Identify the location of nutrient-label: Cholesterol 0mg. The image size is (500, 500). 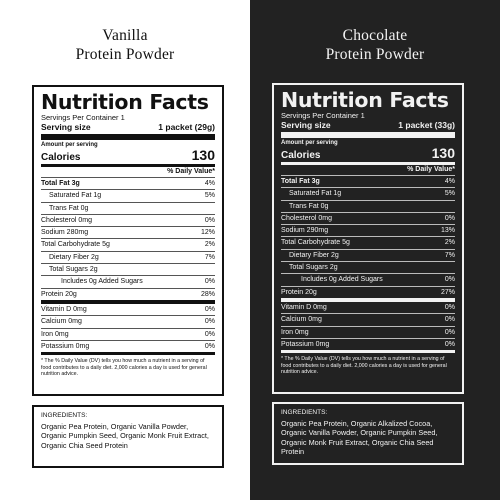
(66, 220).